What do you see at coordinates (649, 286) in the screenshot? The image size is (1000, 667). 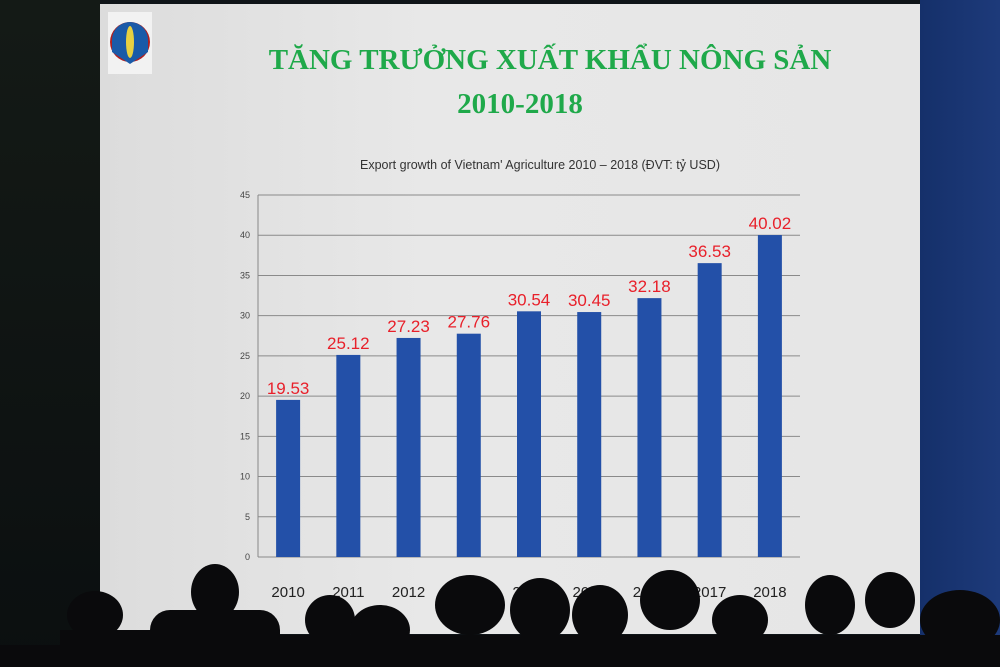 I see `data-label: 32.18` at bounding box center [649, 286].